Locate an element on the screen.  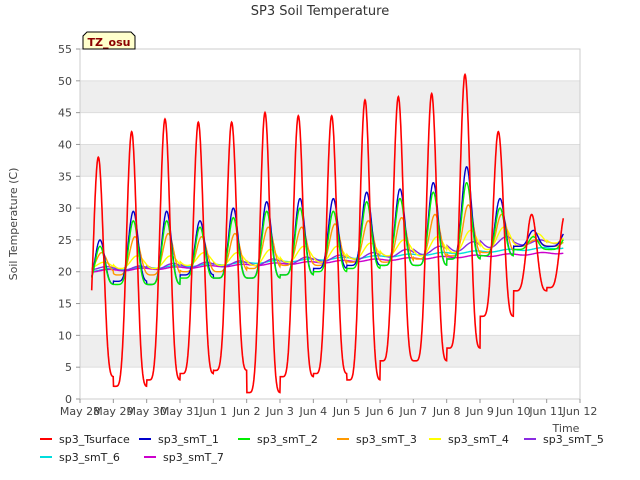
x-tick-label: Jun 5 is located at coordinates (346, 411).